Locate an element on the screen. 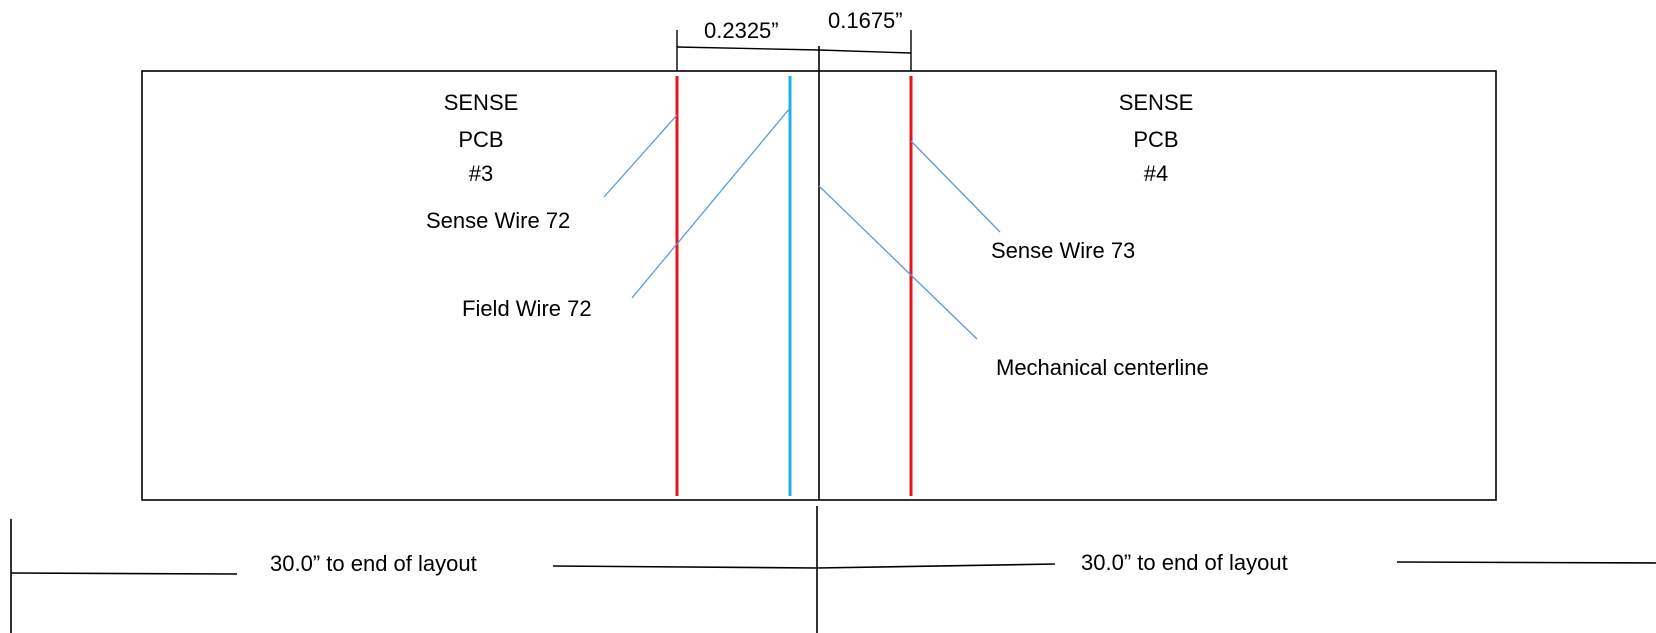 This screenshot has width=1656, height=633. layout-label-right: 30.0” to end of layout is located at coordinates (1184, 562).